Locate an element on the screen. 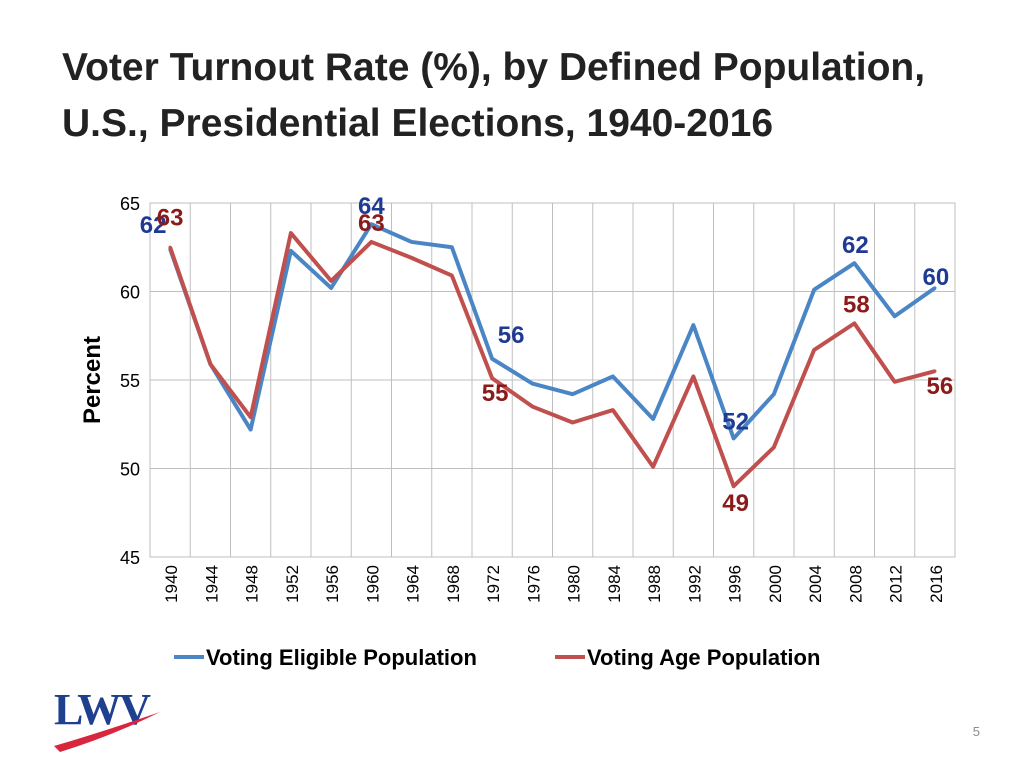  x-tick-label: 1944 is located at coordinates (211, 584).